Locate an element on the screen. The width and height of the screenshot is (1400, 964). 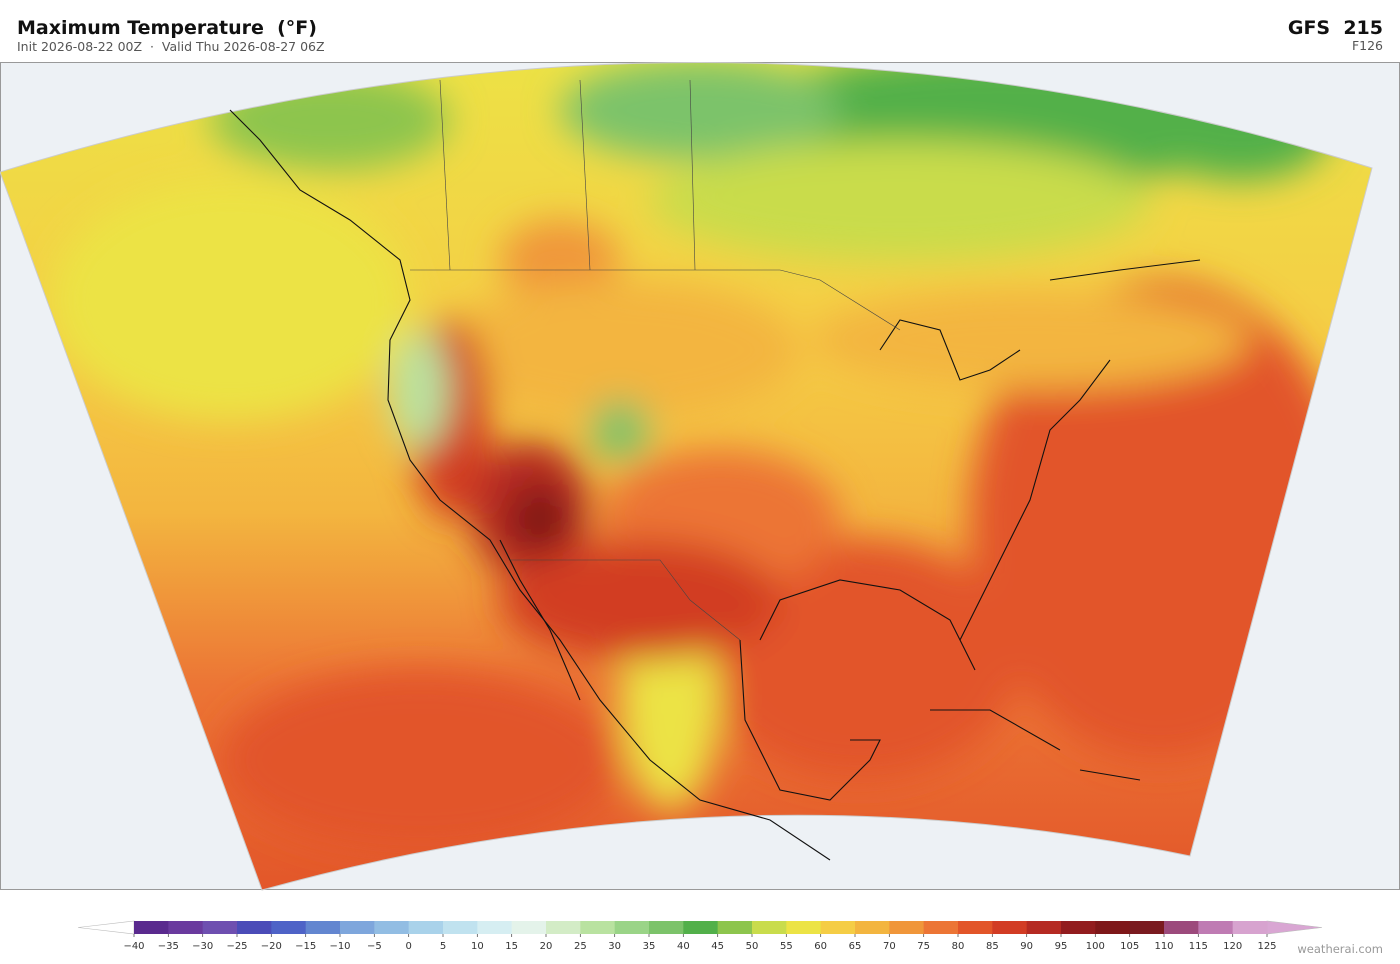
colorbar-tick-label: 105 is located at coordinates (1129, 946).